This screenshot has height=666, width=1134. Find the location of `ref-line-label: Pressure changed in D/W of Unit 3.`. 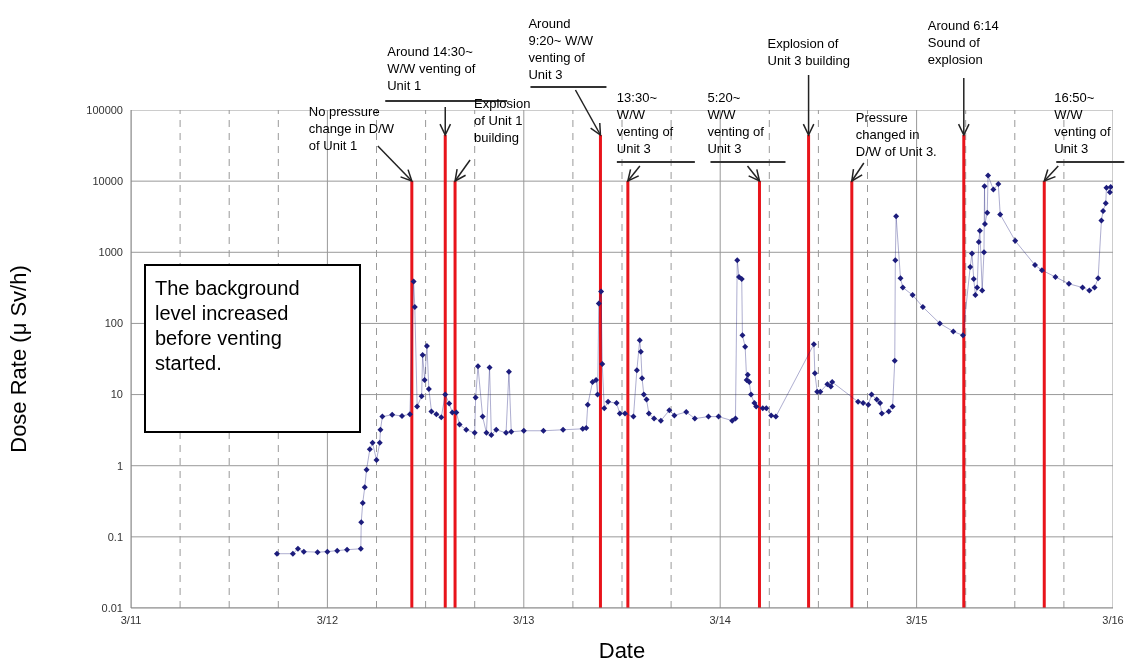

ref-line-label: Pressure changed in D/W of Unit 3. is located at coordinates (896, 134).